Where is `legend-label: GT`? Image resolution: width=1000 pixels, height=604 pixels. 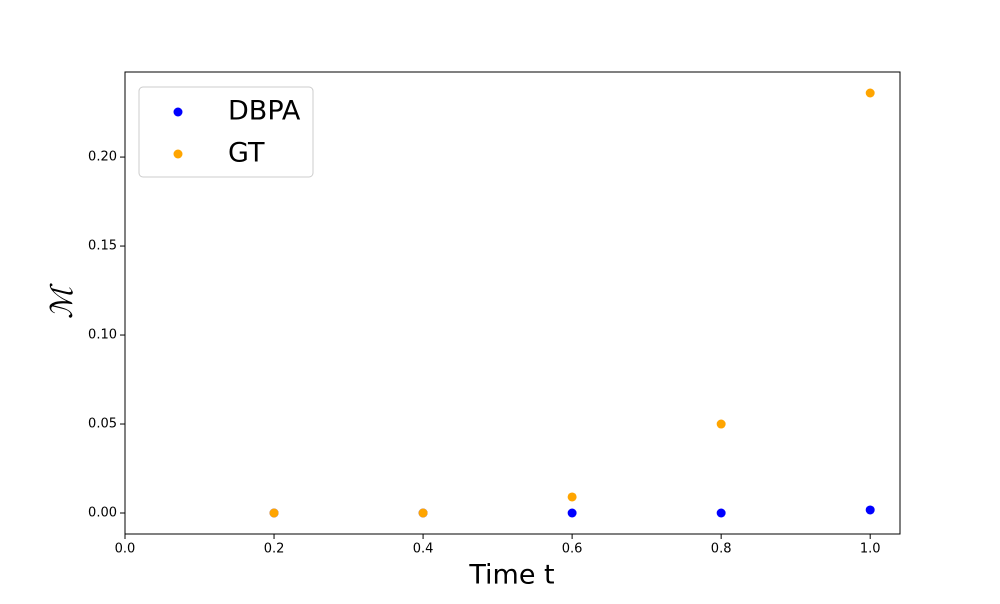
legend-label: GT is located at coordinates (246, 153).